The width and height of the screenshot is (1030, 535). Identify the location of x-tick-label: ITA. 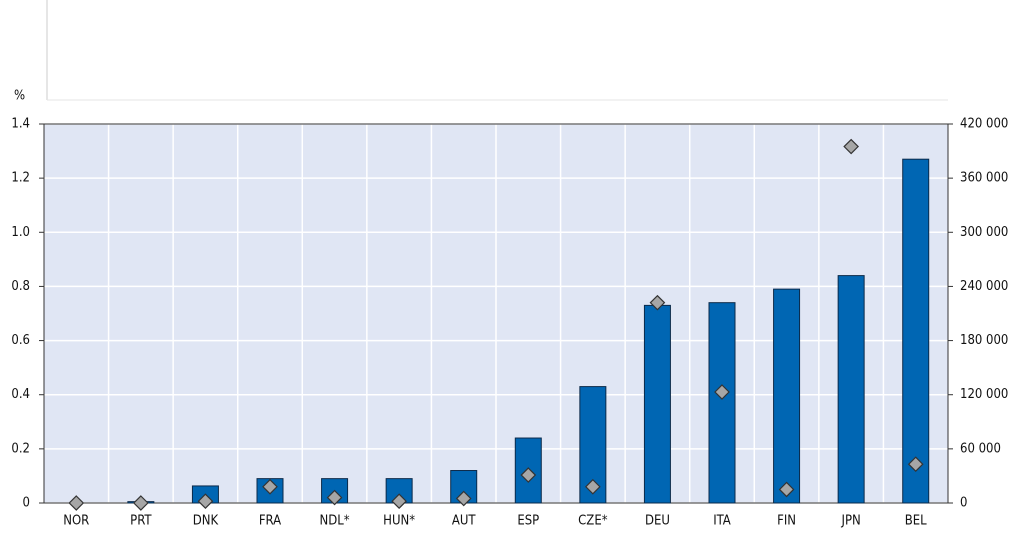
(722, 521).